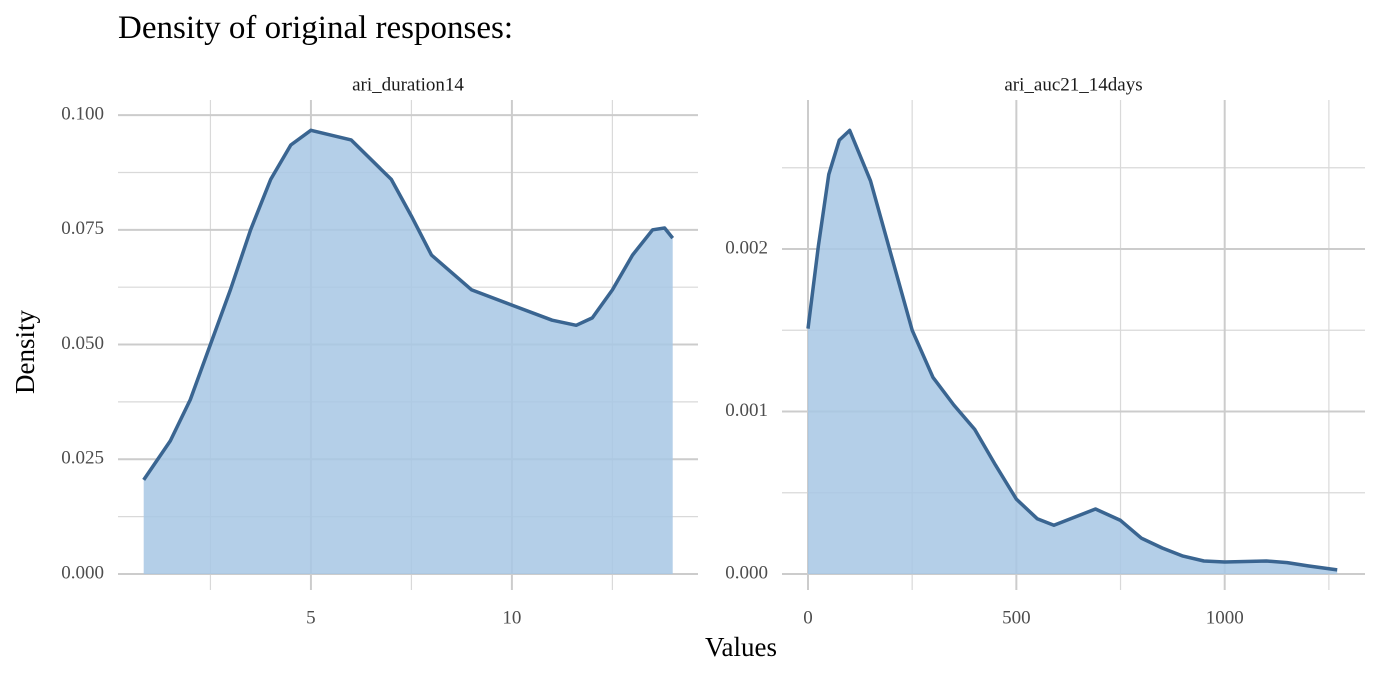  I want to click on x-tick-label: 0, so click(808, 617).